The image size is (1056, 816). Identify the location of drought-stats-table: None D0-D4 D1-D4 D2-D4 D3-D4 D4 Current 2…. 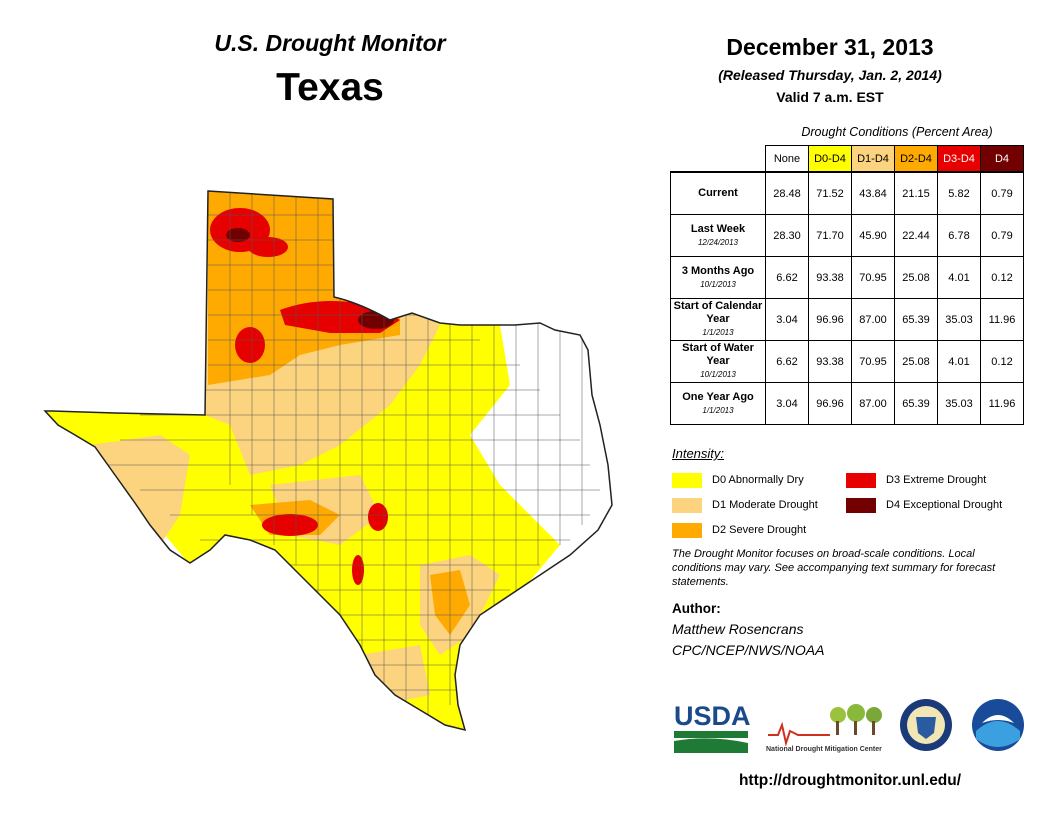
(847, 285).